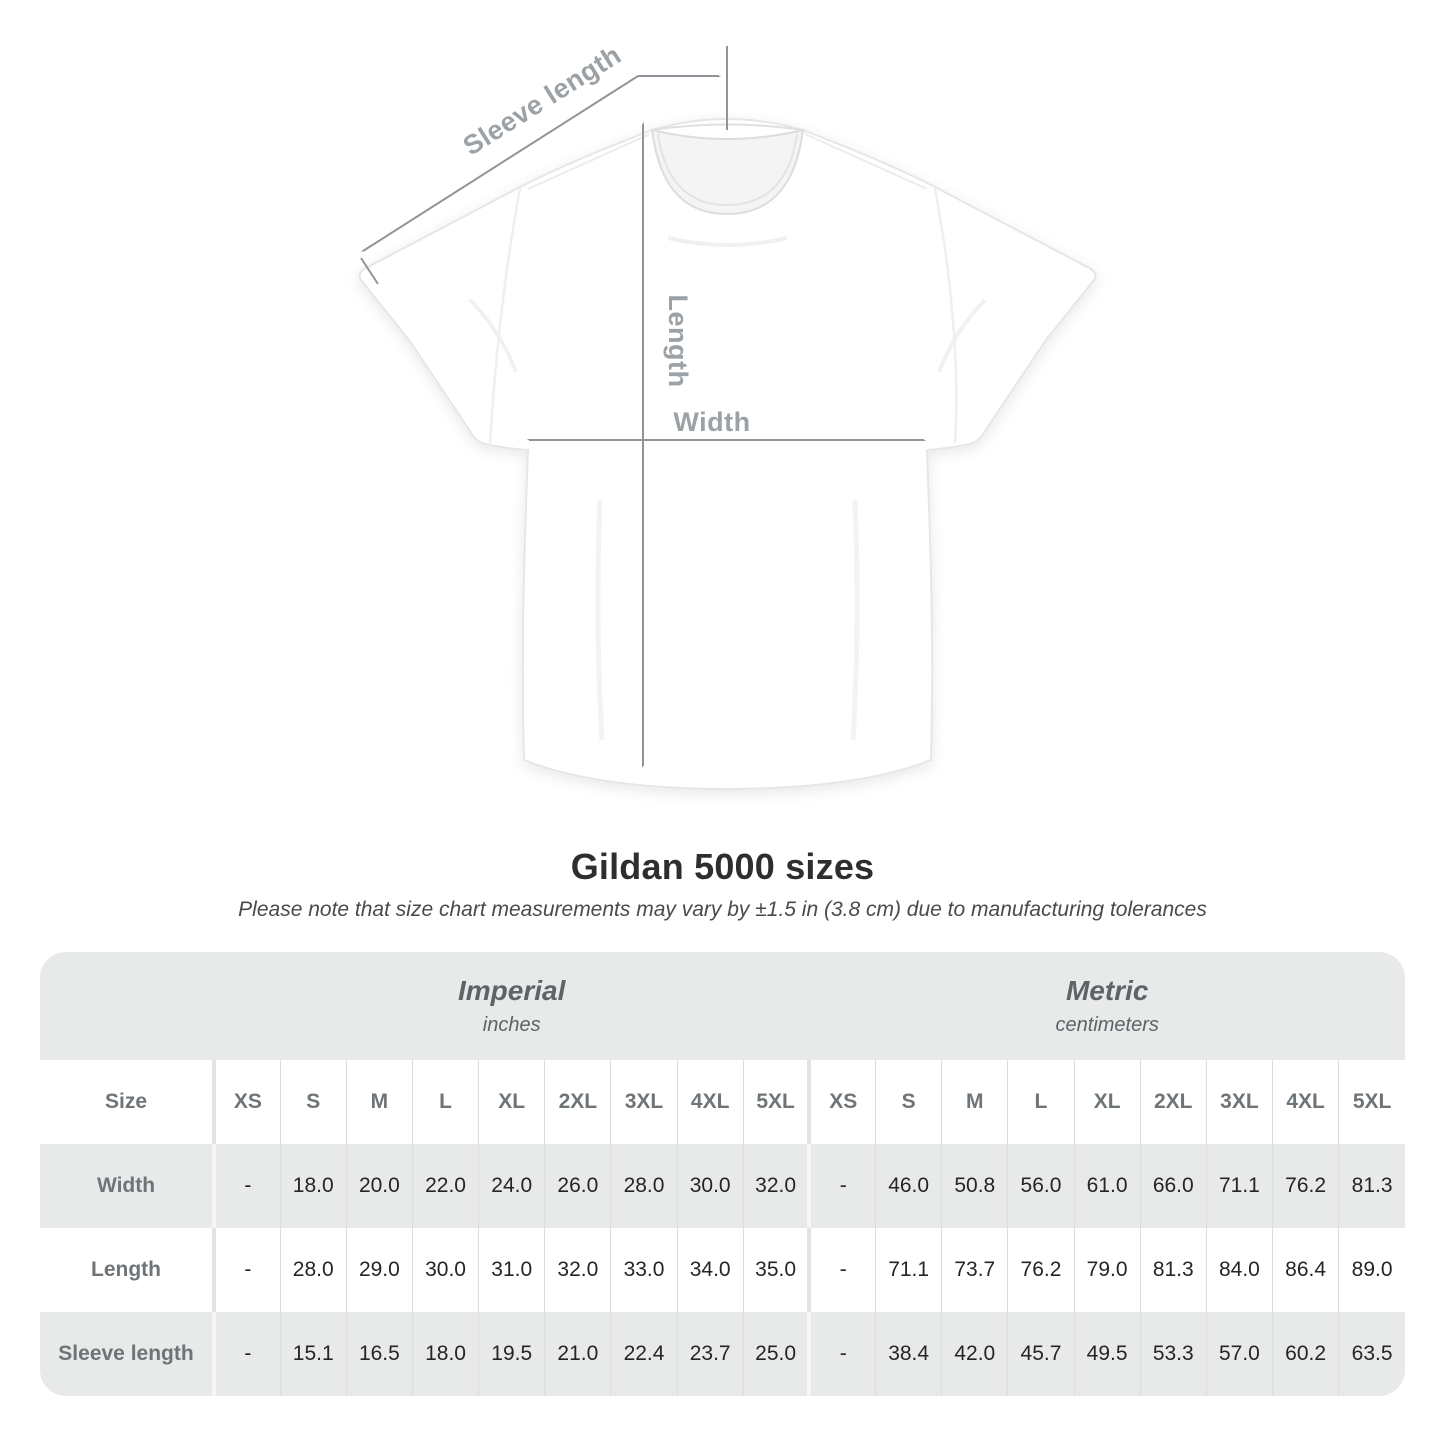 This screenshot has height=1445, width=1445. I want to click on value-cell: 22.4, so click(644, 1354).